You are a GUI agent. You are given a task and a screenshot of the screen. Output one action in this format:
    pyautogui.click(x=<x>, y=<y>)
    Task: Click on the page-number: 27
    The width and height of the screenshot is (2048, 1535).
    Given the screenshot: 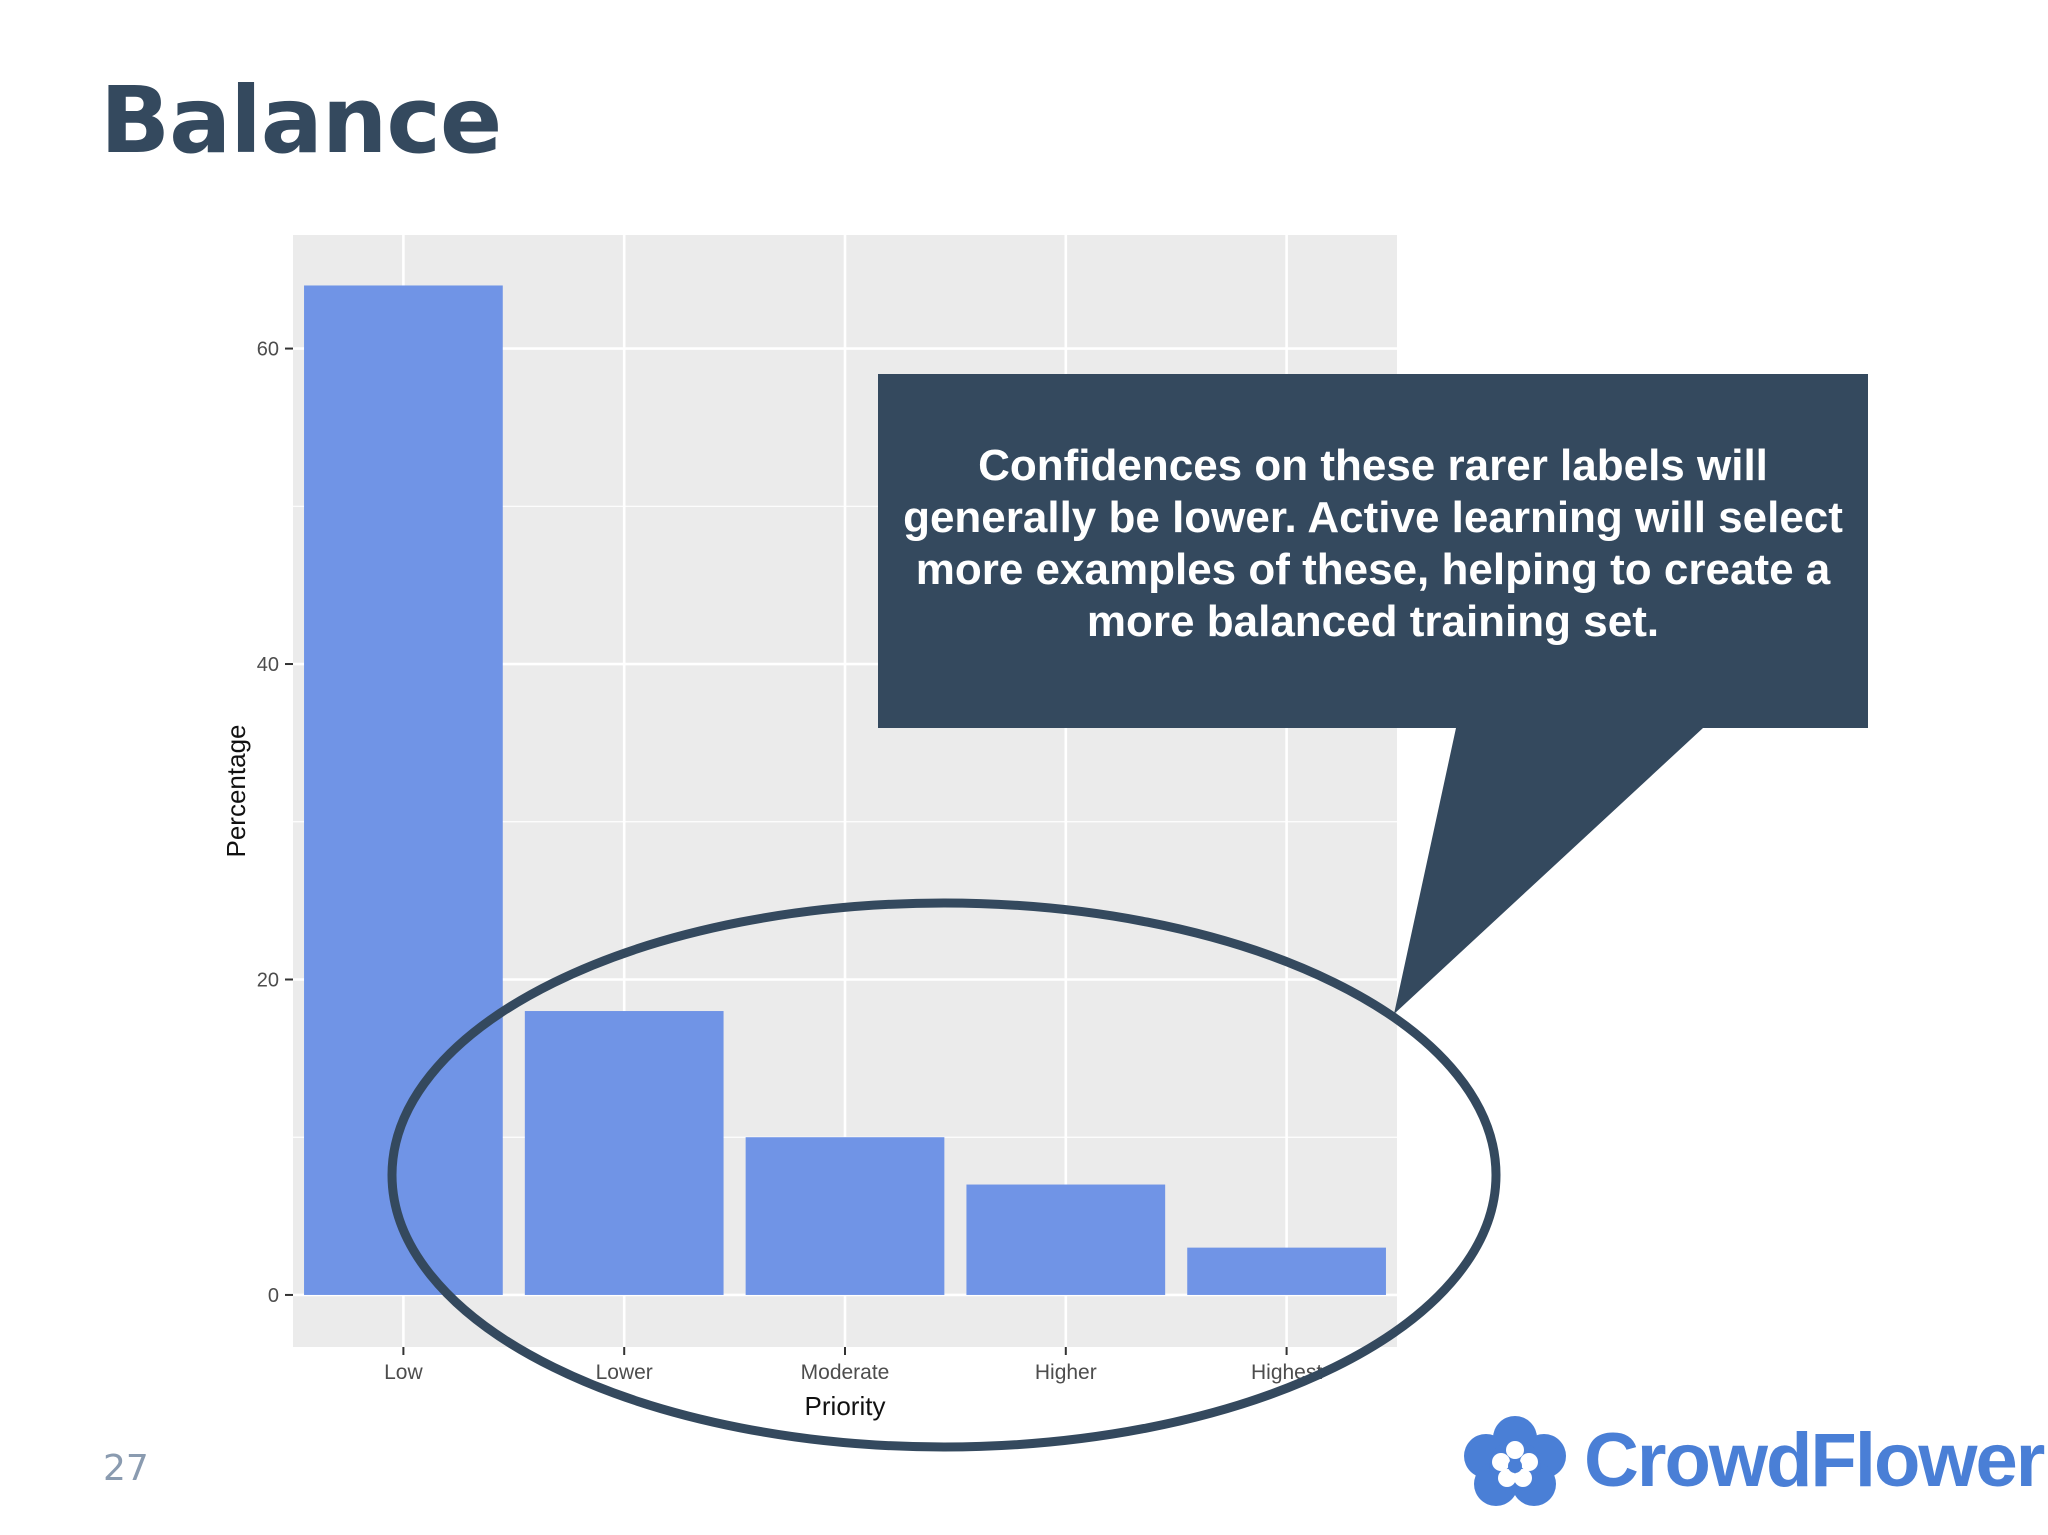 What is the action you would take?
    pyautogui.click(x=126, y=1468)
    